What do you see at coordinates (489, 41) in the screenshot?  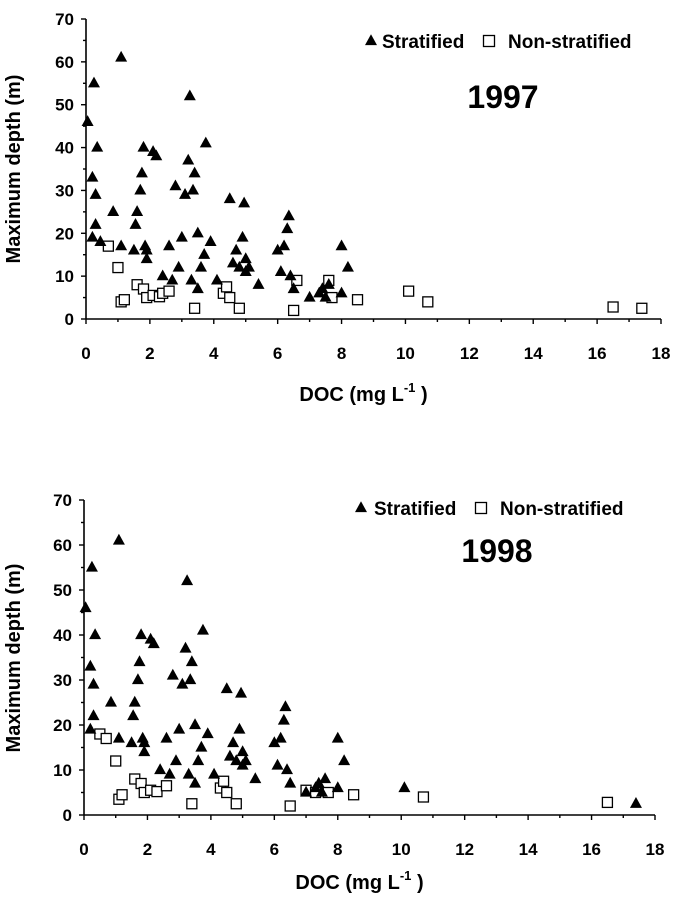 I see `legend-nonstratified-marker` at bounding box center [489, 41].